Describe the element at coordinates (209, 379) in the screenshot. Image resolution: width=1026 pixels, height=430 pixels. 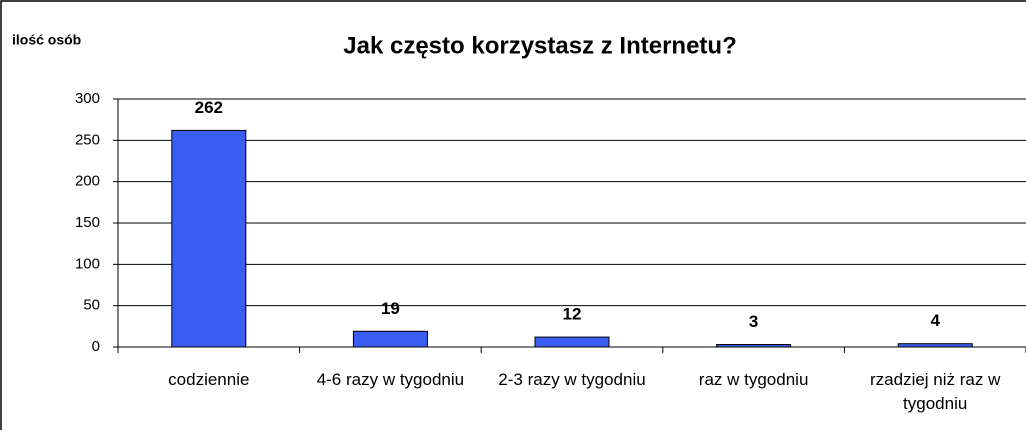
I see `x-tick-label: codziennie` at that location.